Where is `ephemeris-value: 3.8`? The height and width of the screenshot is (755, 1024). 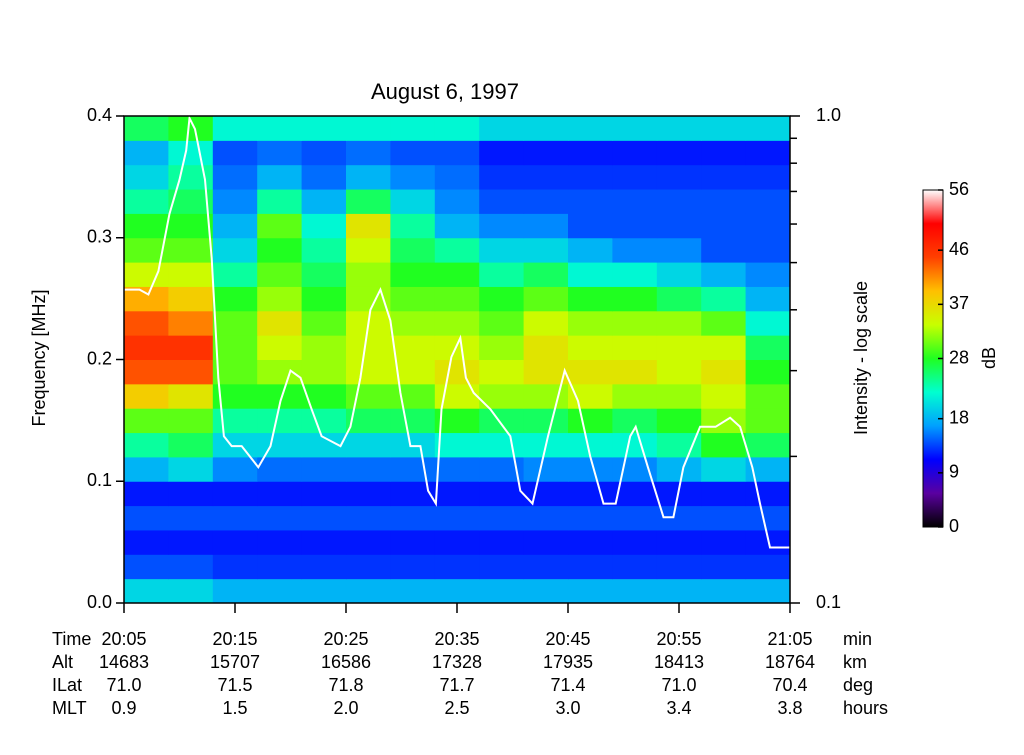
ephemeris-value: 3.8 is located at coordinates (789, 708).